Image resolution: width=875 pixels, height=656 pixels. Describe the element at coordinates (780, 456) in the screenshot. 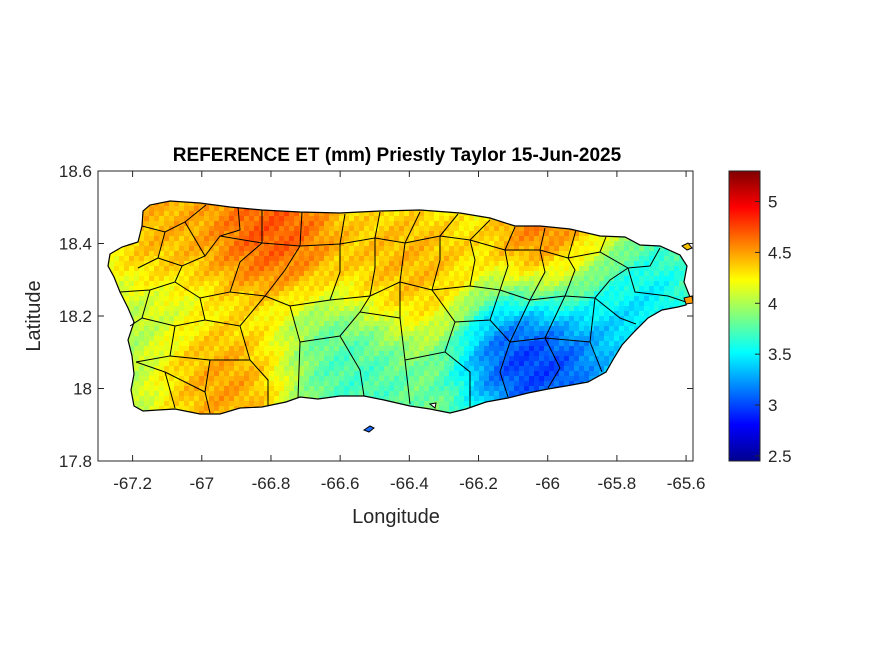

I see `colorbar-tick-label: 2.5` at that location.